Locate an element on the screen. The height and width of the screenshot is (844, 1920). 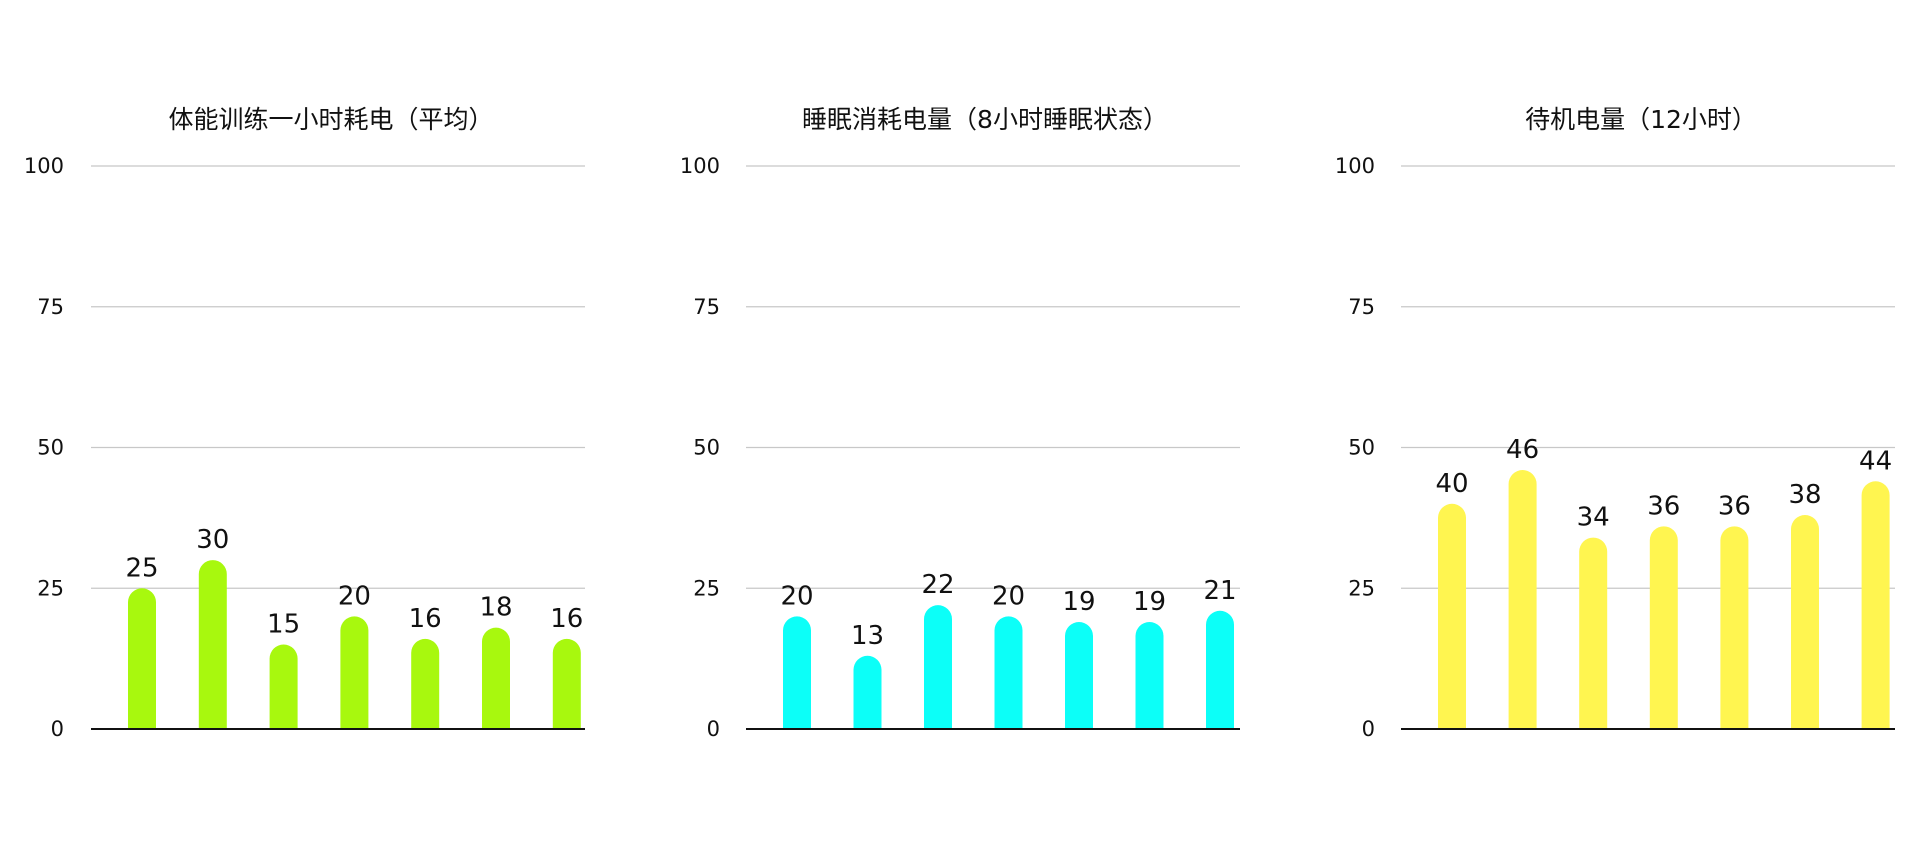
data-label: 44 is located at coordinates (1875, 461).